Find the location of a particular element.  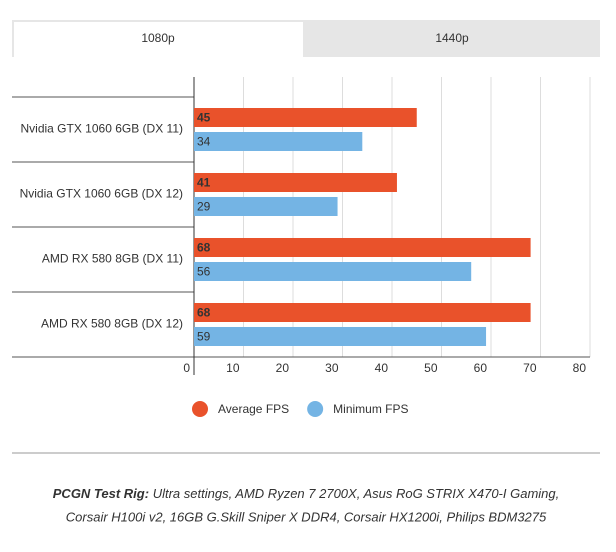

legend-label: Average FPS is located at coordinates (253, 409).